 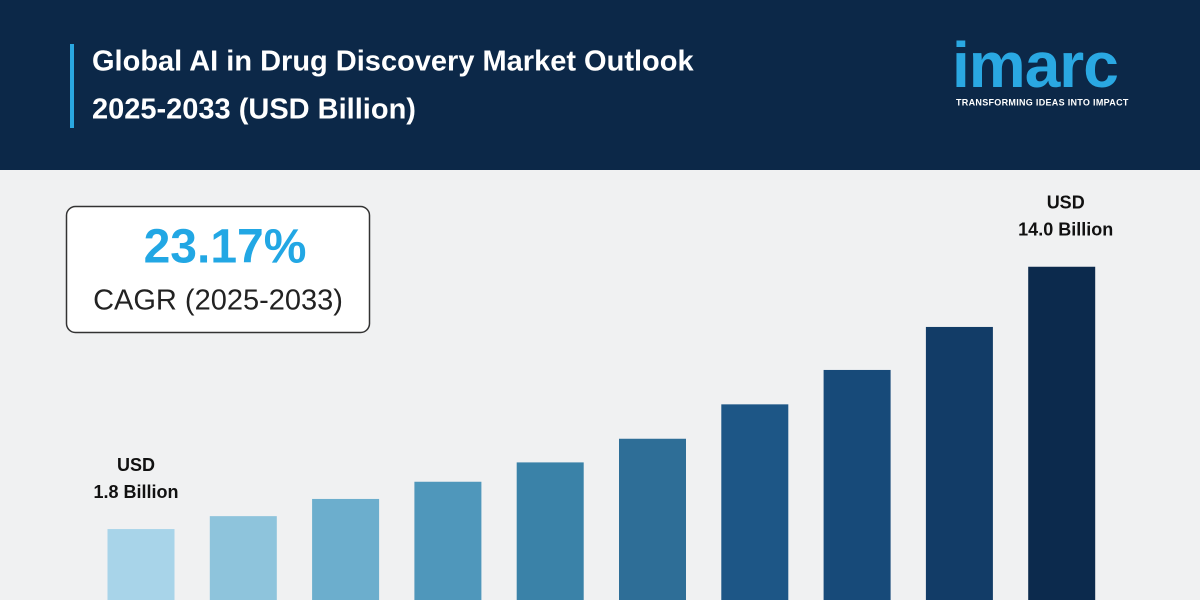 What do you see at coordinates (1065, 230) in the screenshot?
I see `value-label: 14.0 Billion` at bounding box center [1065, 230].